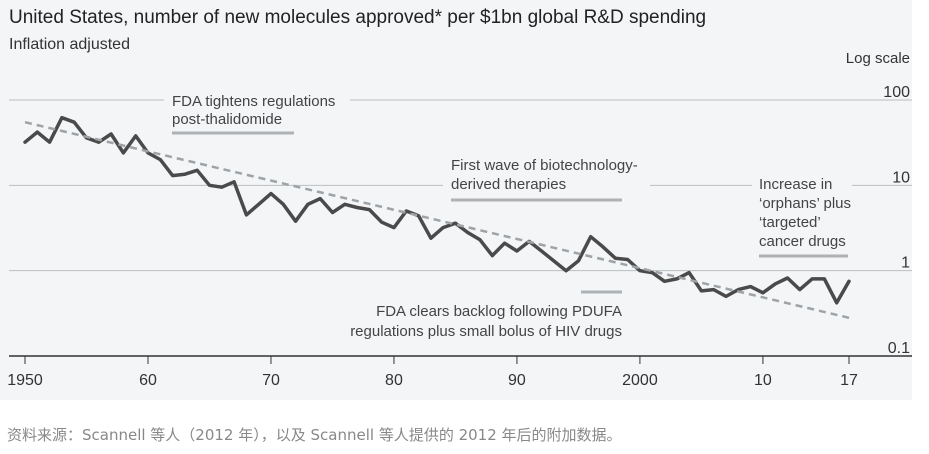 Image resolution: width=929 pixels, height=454 pixels. What do you see at coordinates (896, 92) in the screenshot?
I see `y-tick-label: 100` at bounding box center [896, 92].